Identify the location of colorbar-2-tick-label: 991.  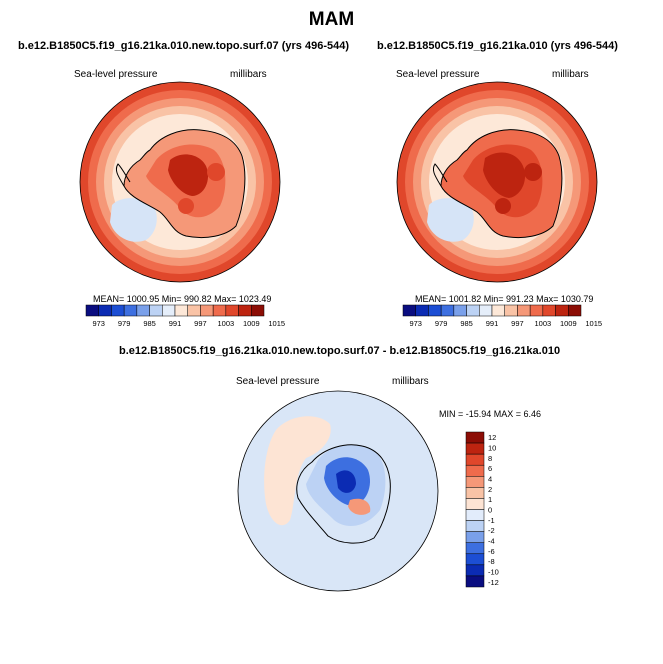
(492, 323).